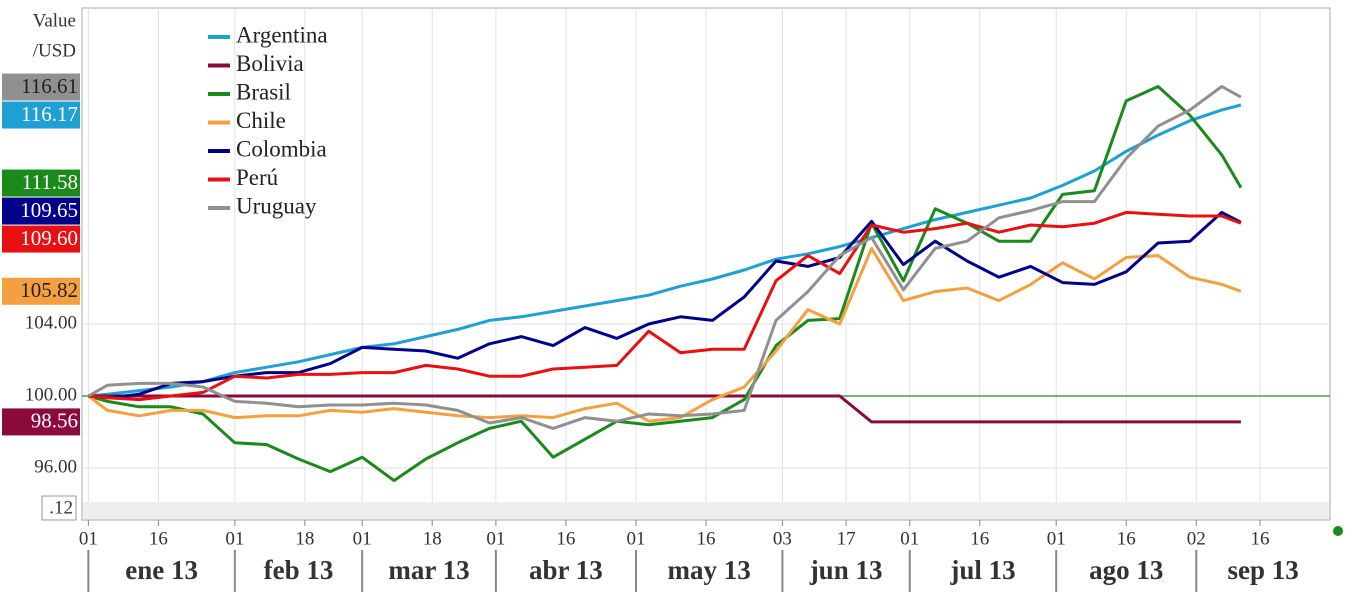 This screenshot has width=1352, height=595. I want to click on series-line, so click(664, 409).